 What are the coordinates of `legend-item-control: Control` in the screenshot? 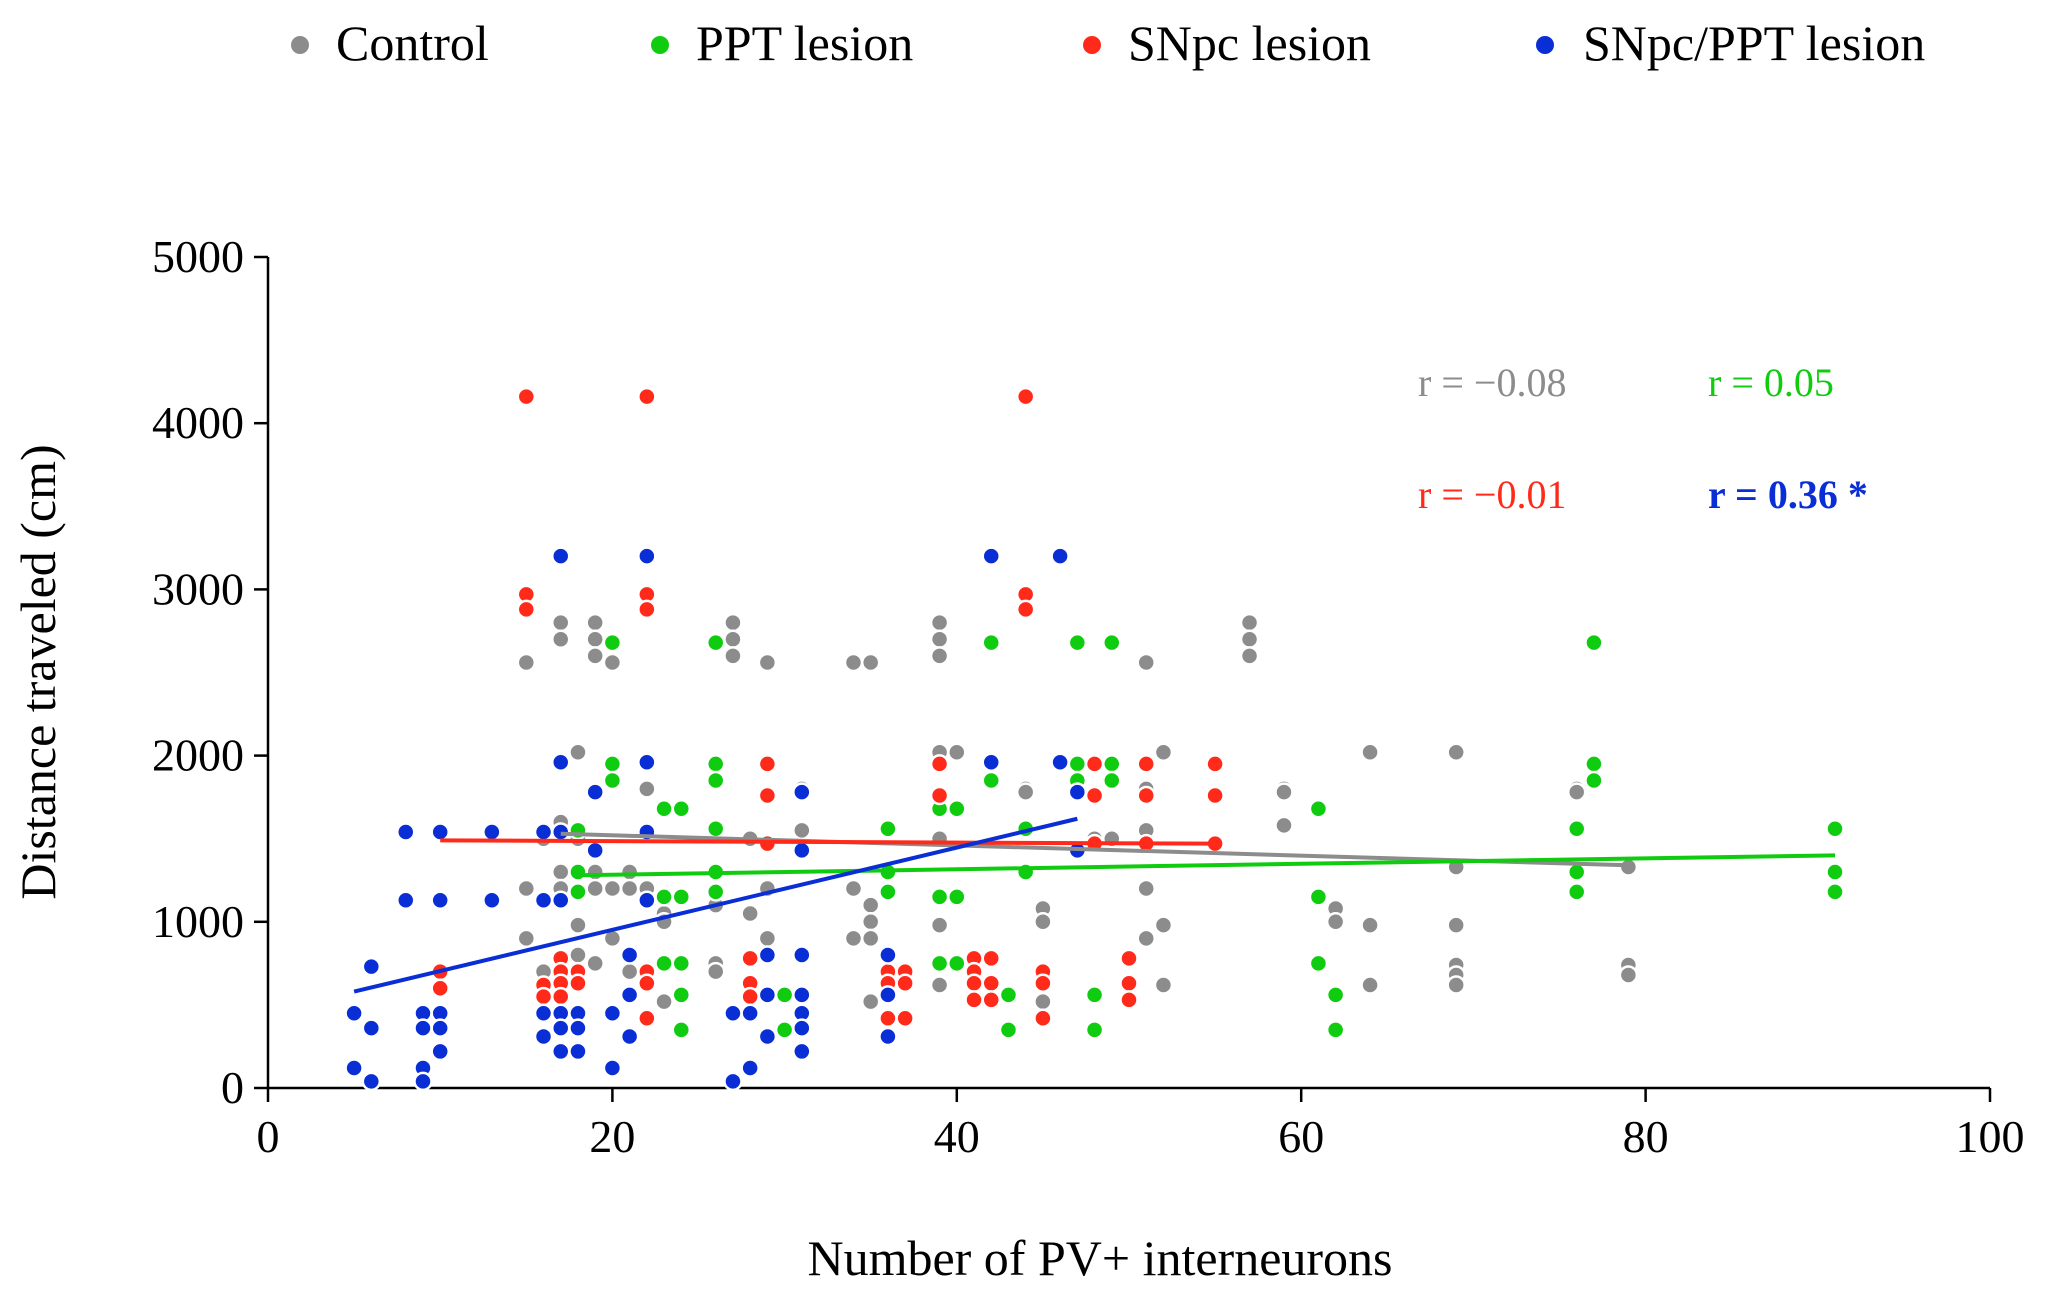 It's located at (390, 43).